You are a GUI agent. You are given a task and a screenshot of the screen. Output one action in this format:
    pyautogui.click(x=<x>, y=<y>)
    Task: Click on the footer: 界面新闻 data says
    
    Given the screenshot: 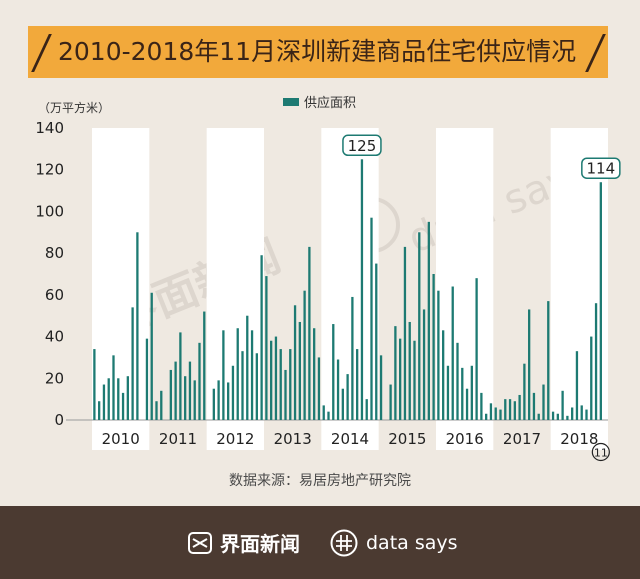 What is the action you would take?
    pyautogui.click(x=320, y=542)
    